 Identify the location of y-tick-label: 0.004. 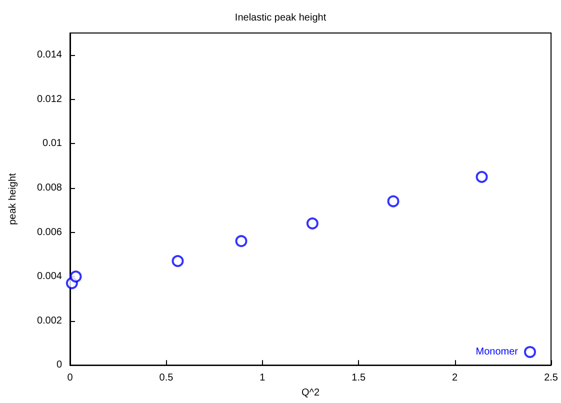
(49, 276).